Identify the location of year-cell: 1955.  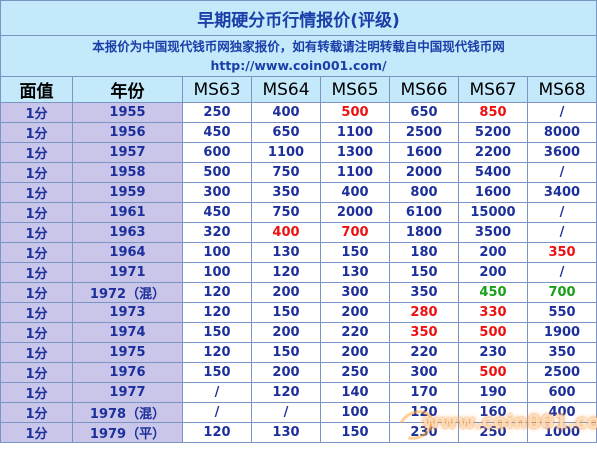
(127, 112).